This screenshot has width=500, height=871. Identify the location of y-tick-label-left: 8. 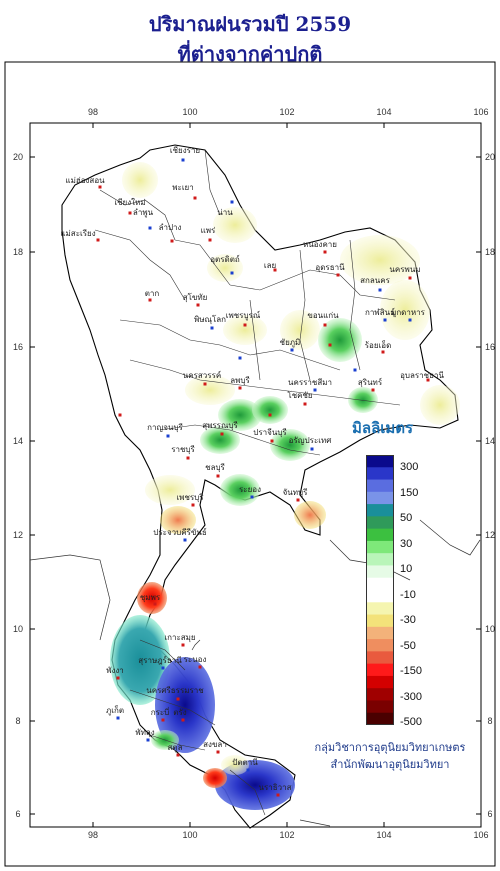
(17, 721).